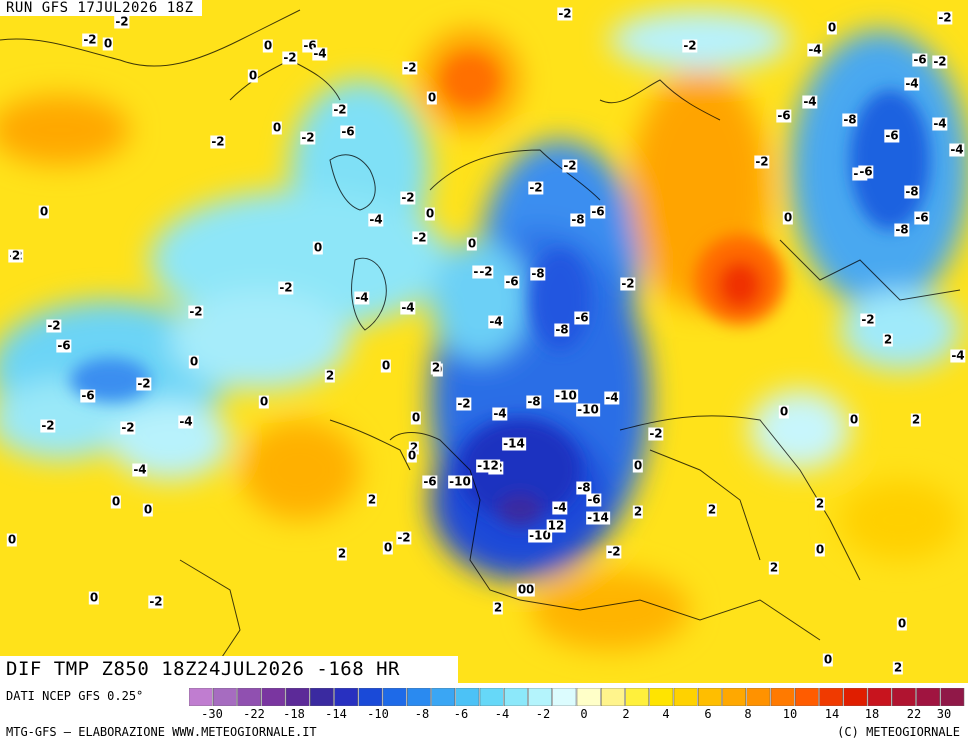 The width and height of the screenshot is (968, 745). I want to click on colorbar, so click(577, 697).